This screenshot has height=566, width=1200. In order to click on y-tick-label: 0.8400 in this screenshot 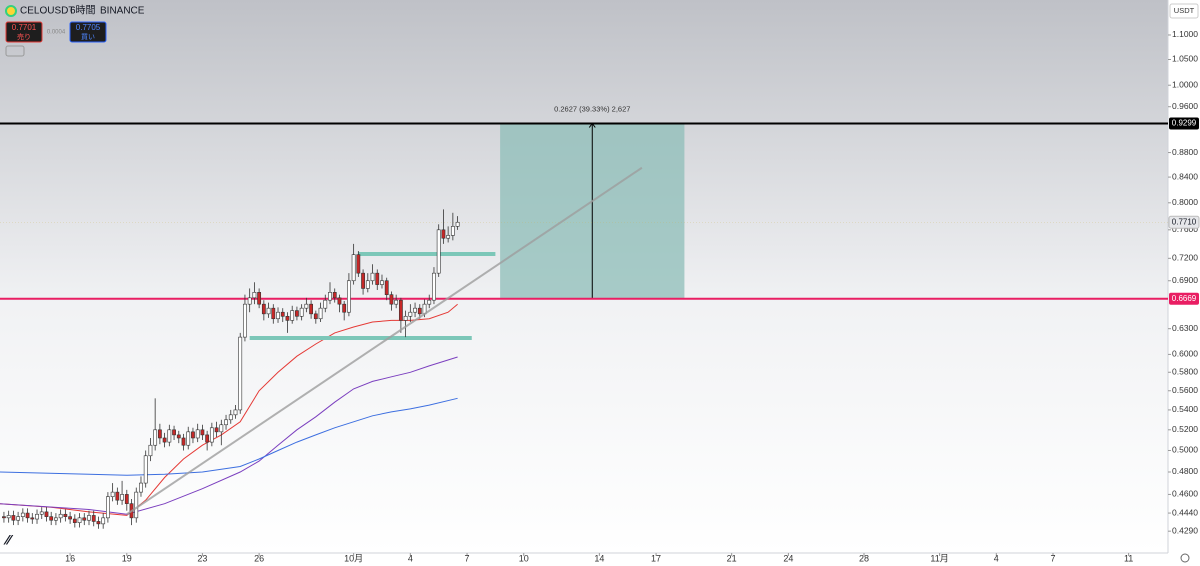, I will do `click(1185, 176)`.